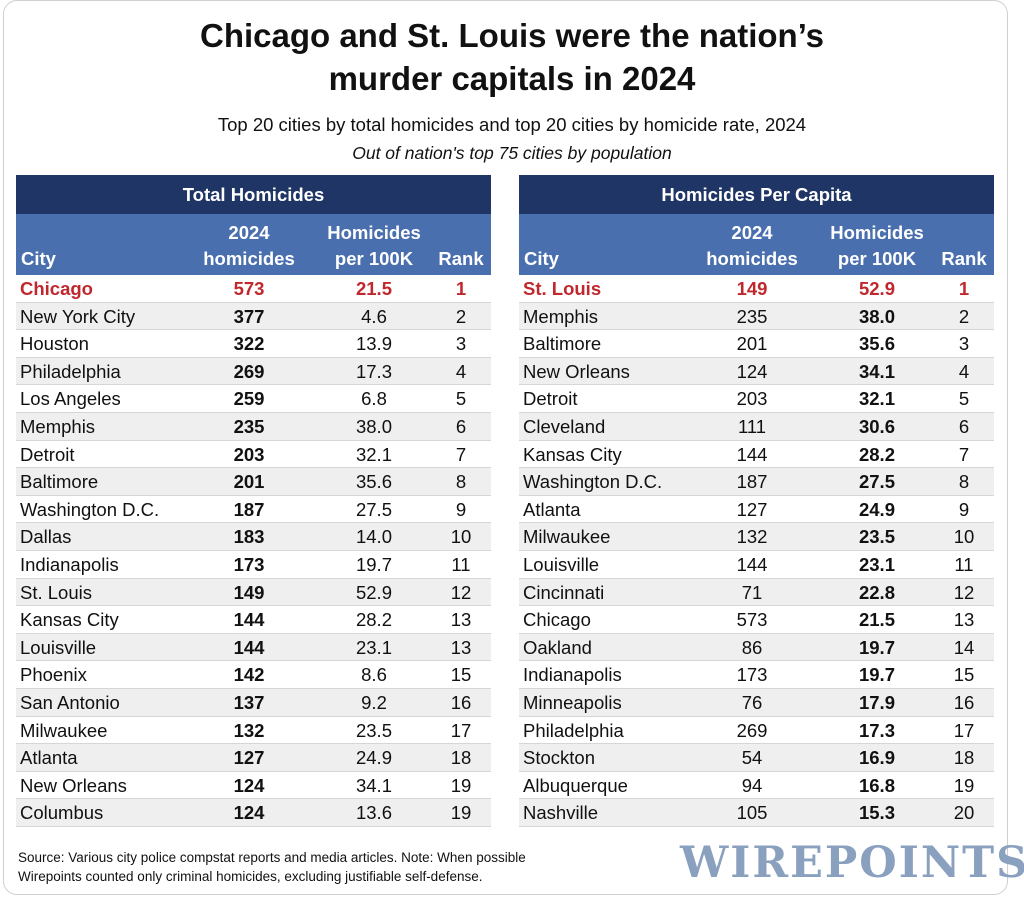 Image resolution: width=1024 pixels, height=898 pixels. I want to click on cell-homicides: 173, so click(249, 564).